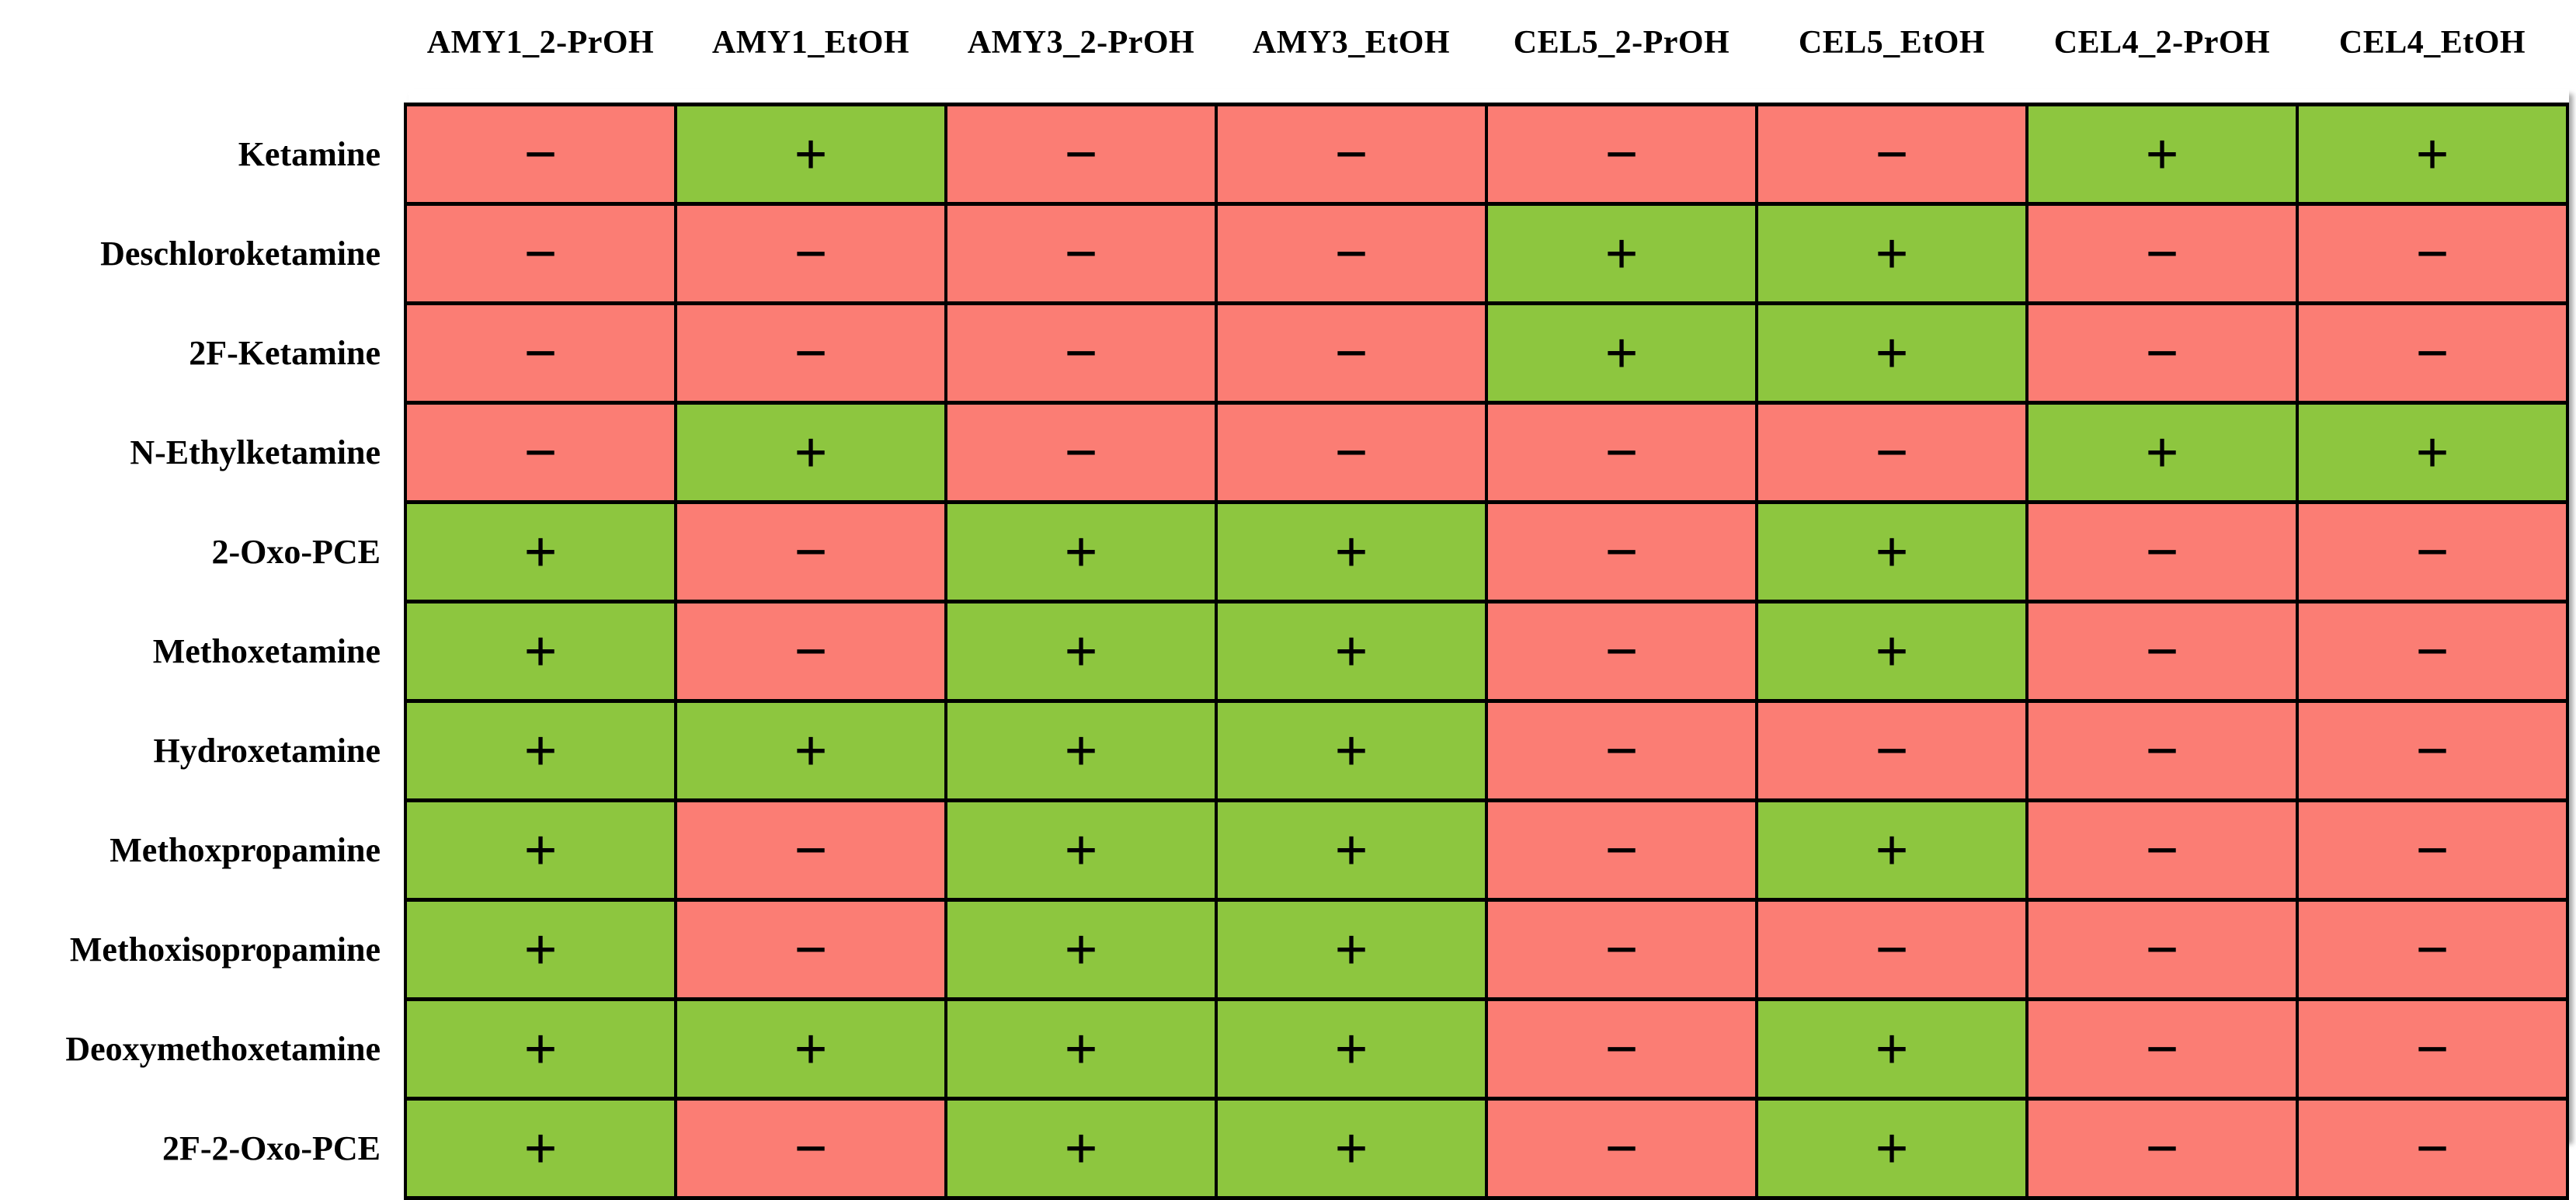 The height and width of the screenshot is (1200, 2576). I want to click on column-header: CEL5_EtOH, so click(1892, 43).